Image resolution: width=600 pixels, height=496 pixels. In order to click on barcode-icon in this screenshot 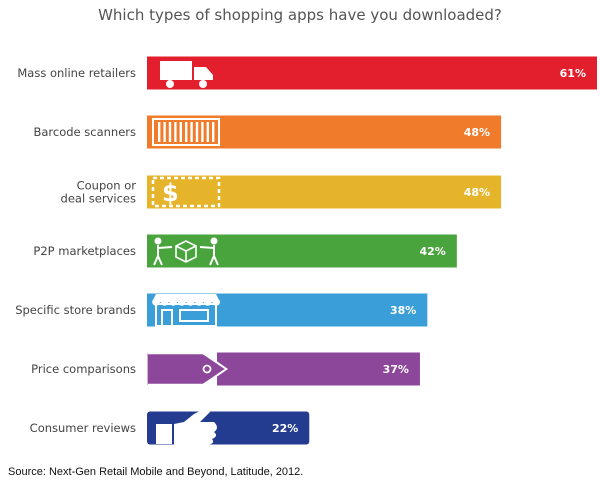, I will do `click(186, 132)`.